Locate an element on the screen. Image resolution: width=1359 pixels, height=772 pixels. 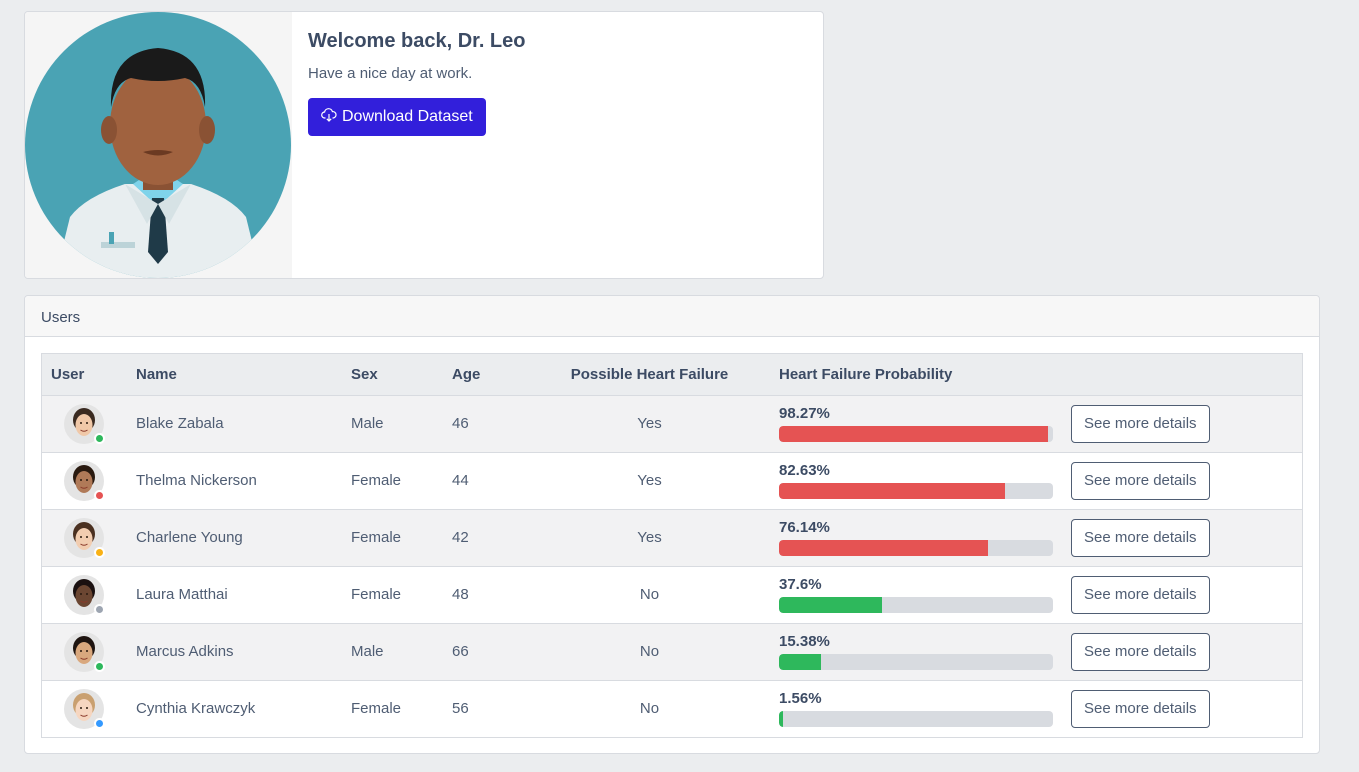
users-card-header: Users is located at coordinates (672, 316).